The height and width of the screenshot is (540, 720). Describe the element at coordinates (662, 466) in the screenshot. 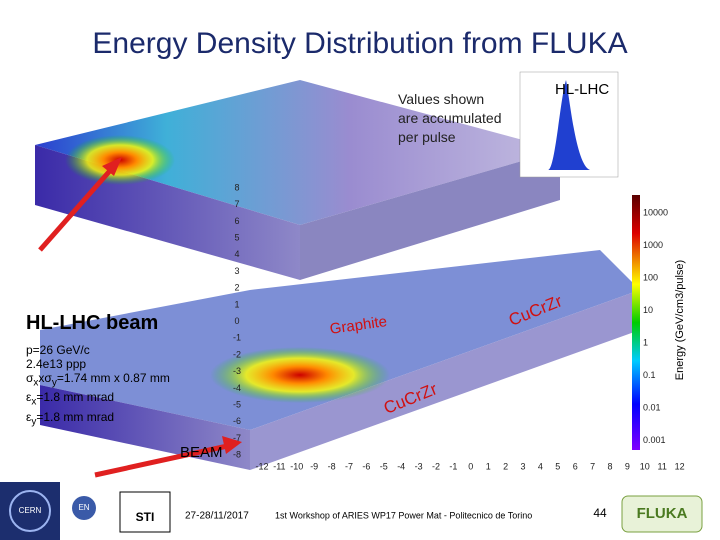

I see `x-axis-label: 11` at that location.